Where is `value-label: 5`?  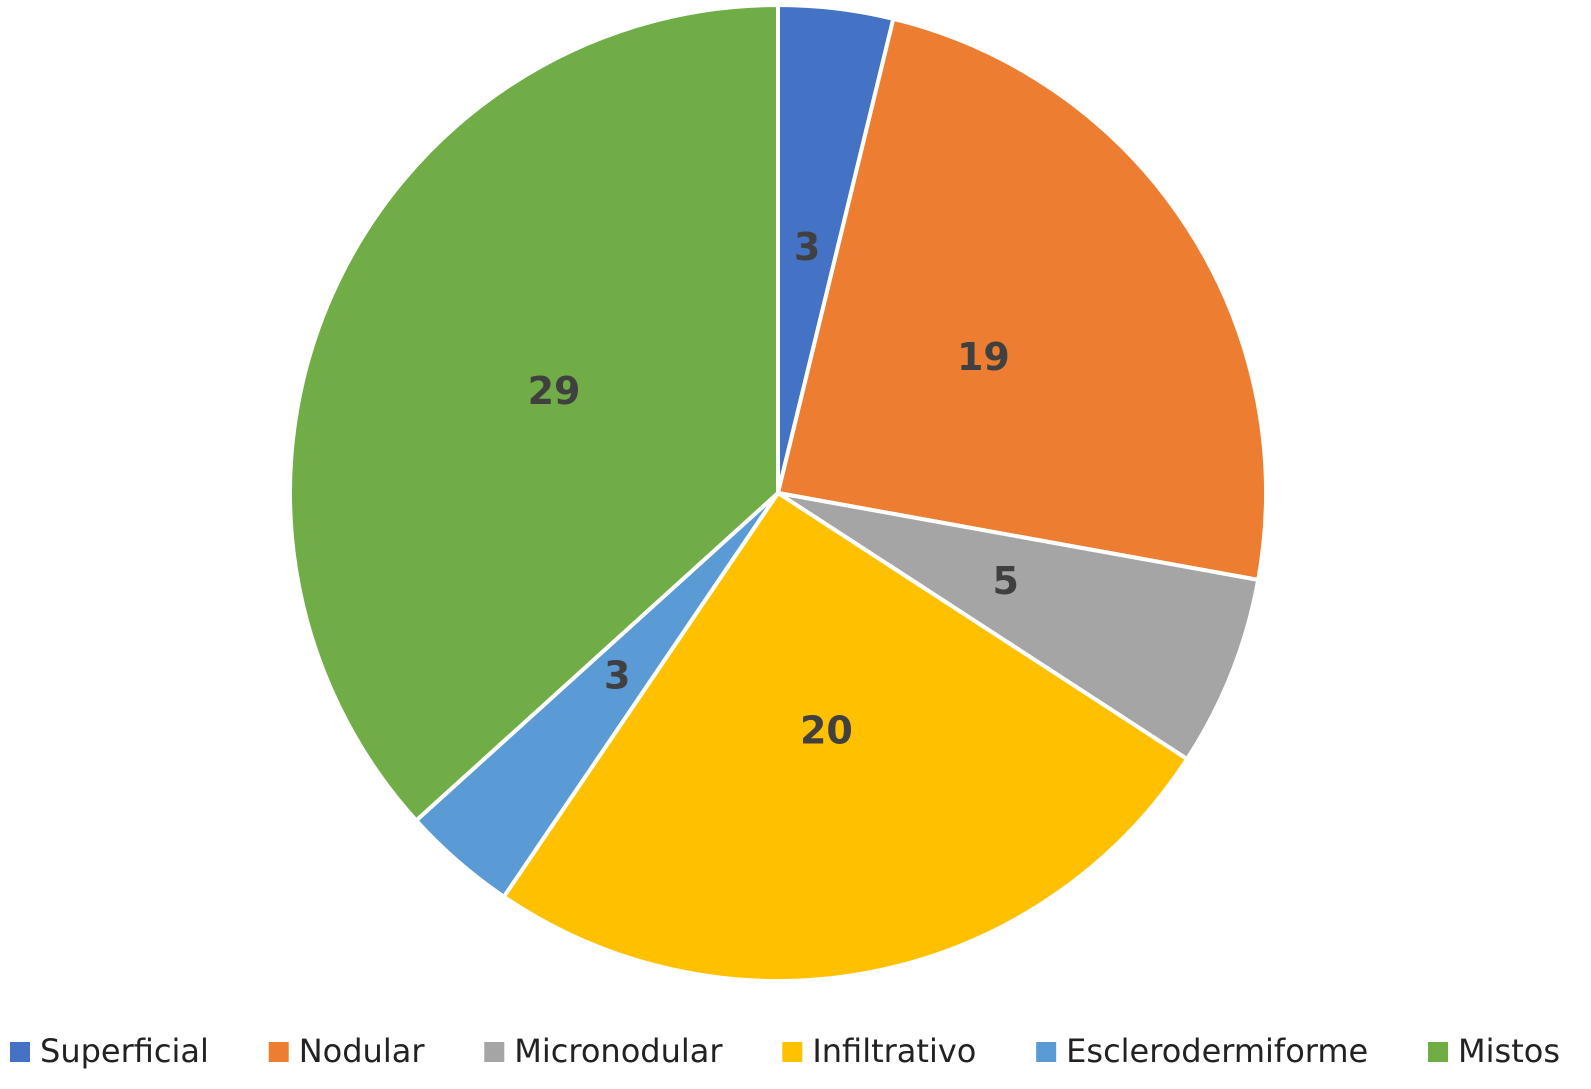
value-label: 5 is located at coordinates (1005, 581).